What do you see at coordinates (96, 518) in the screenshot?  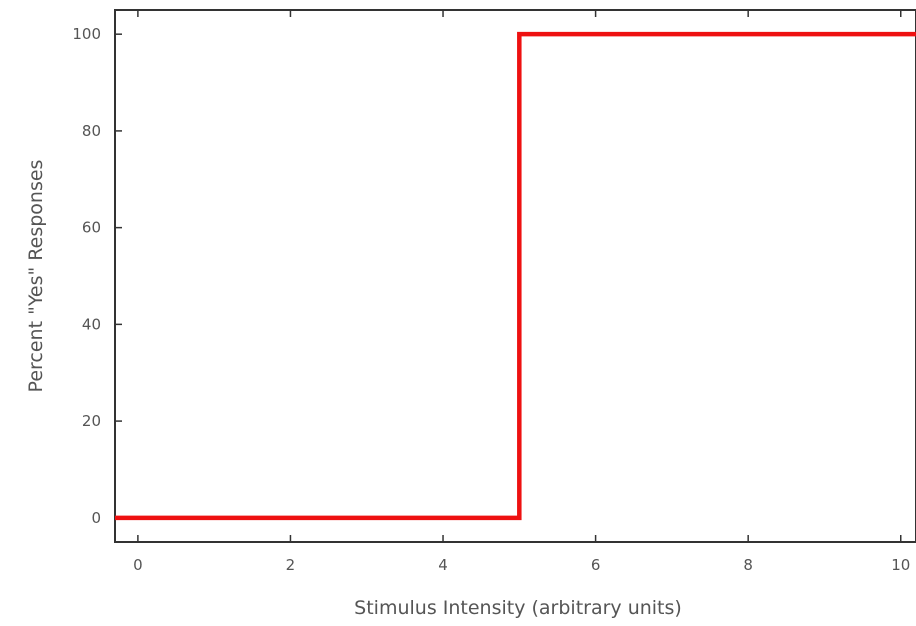 I see `y-tick-label: 0` at bounding box center [96, 518].